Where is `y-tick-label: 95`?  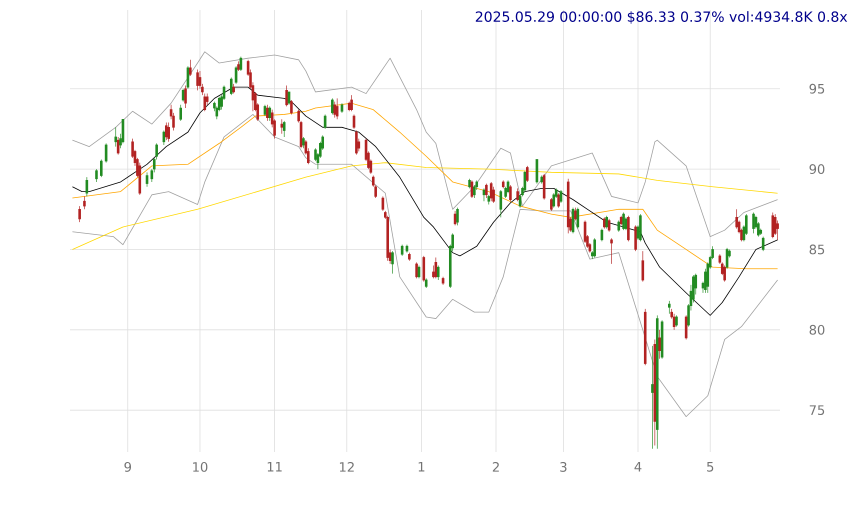
y-tick-label: 95 is located at coordinates (817, 89).